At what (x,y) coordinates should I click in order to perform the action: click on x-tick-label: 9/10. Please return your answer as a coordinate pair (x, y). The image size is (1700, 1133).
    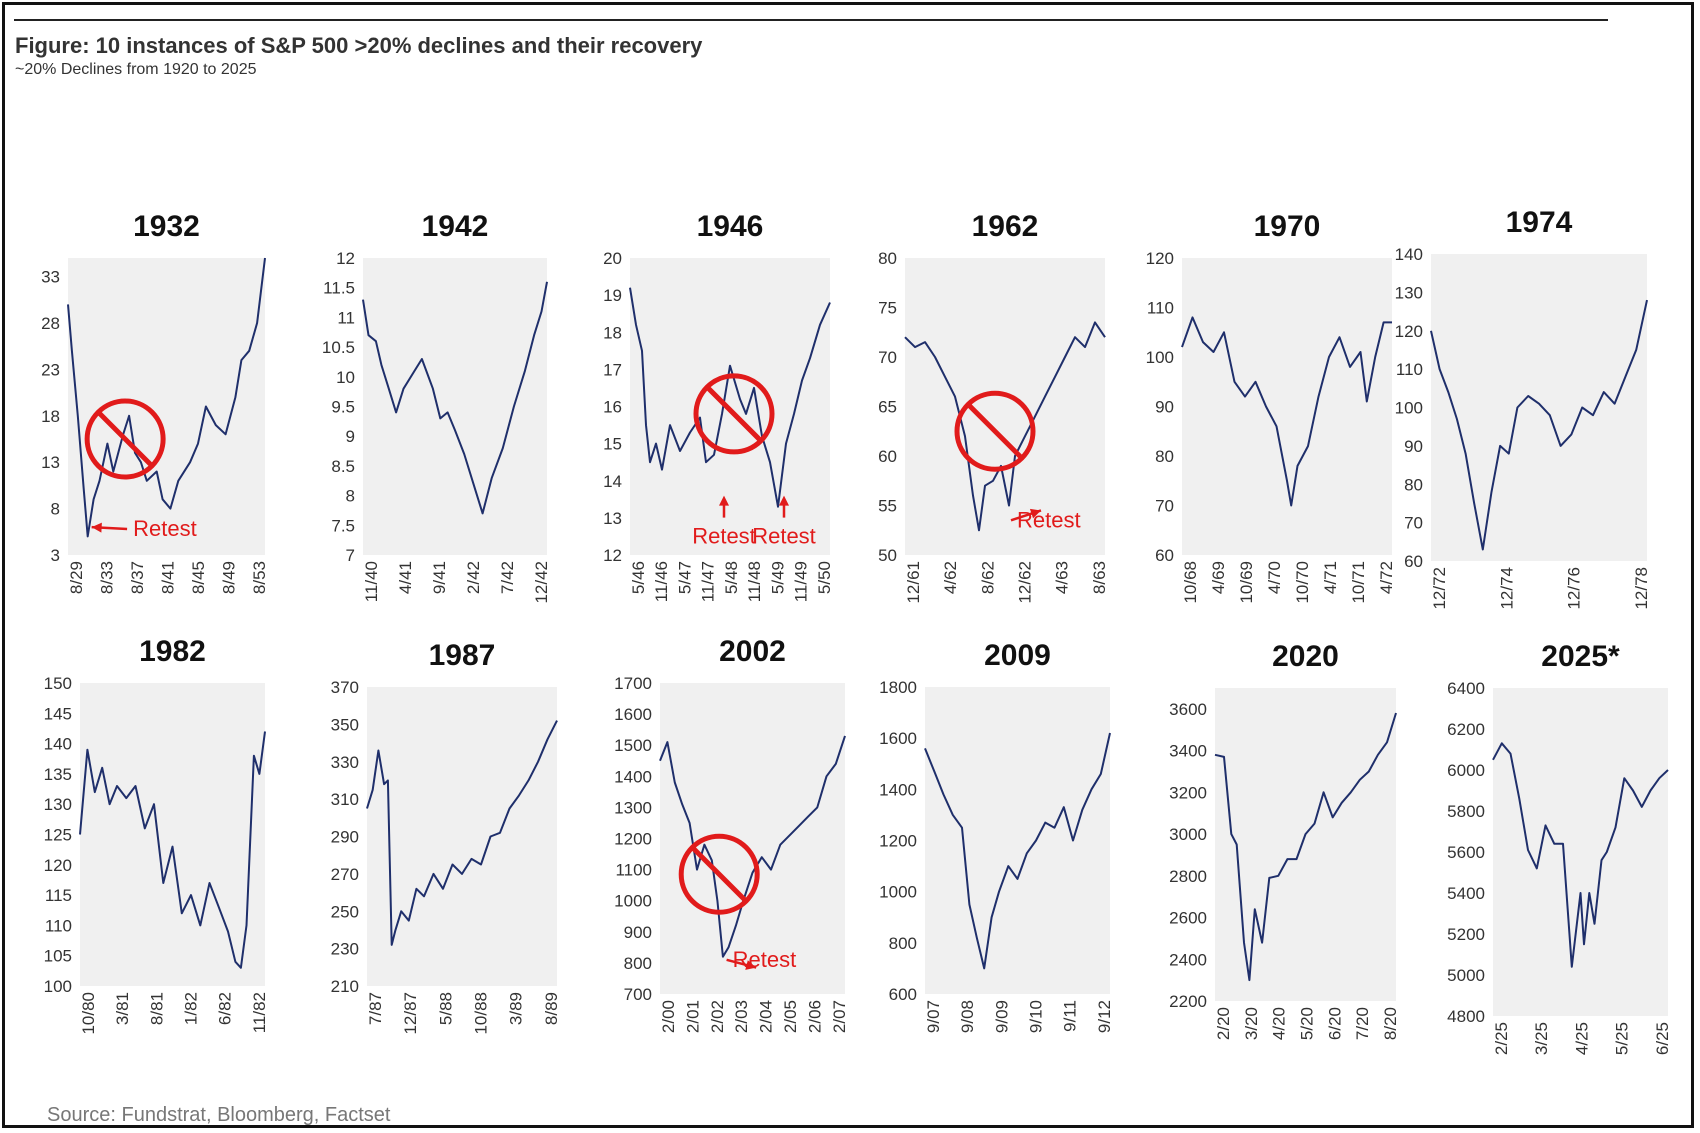
    Looking at the image, I should click on (1036, 1016).